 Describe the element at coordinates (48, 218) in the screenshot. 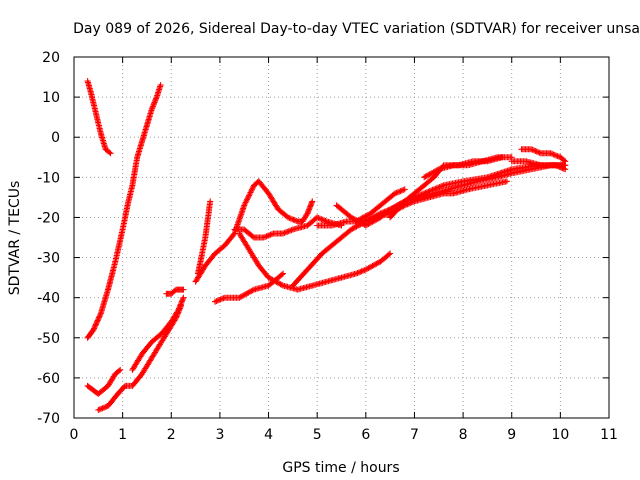

I see `y-tick-label: -20` at that location.